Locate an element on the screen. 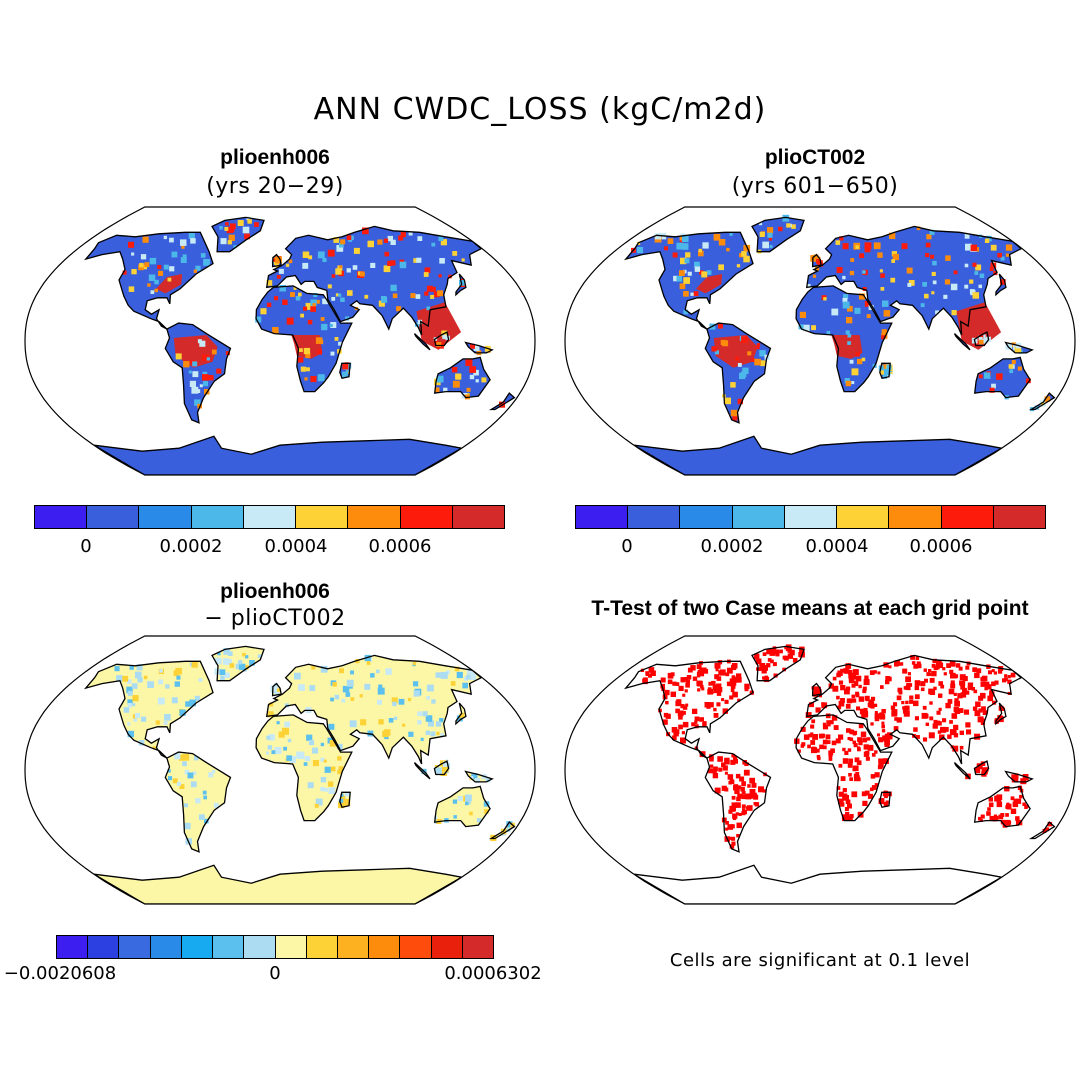 Image resolution: width=1080 pixels, height=1080 pixels. colorbar-ticks-top-left: 0 0.0002 0.0004 0.0006 is located at coordinates (269, 548).